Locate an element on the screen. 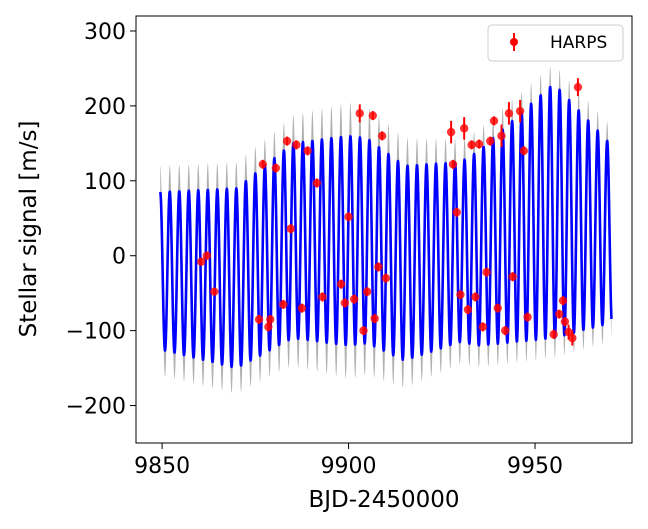  legend-harps-marker is located at coordinates (514, 42).